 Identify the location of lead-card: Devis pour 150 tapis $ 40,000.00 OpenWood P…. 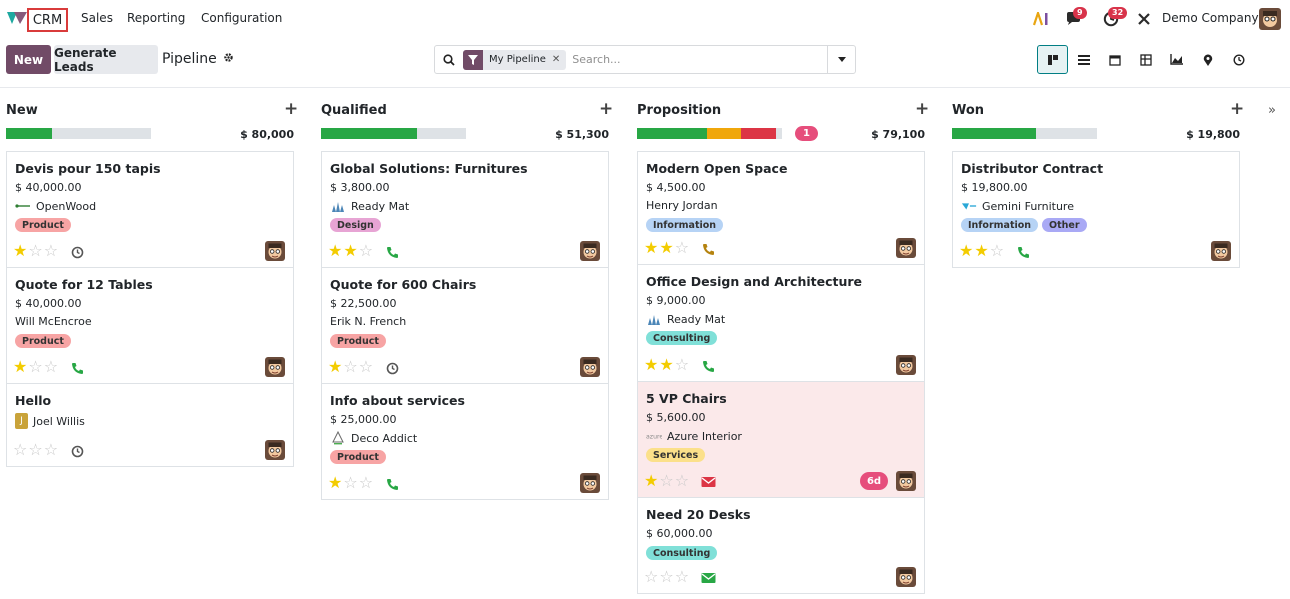
(150, 209).